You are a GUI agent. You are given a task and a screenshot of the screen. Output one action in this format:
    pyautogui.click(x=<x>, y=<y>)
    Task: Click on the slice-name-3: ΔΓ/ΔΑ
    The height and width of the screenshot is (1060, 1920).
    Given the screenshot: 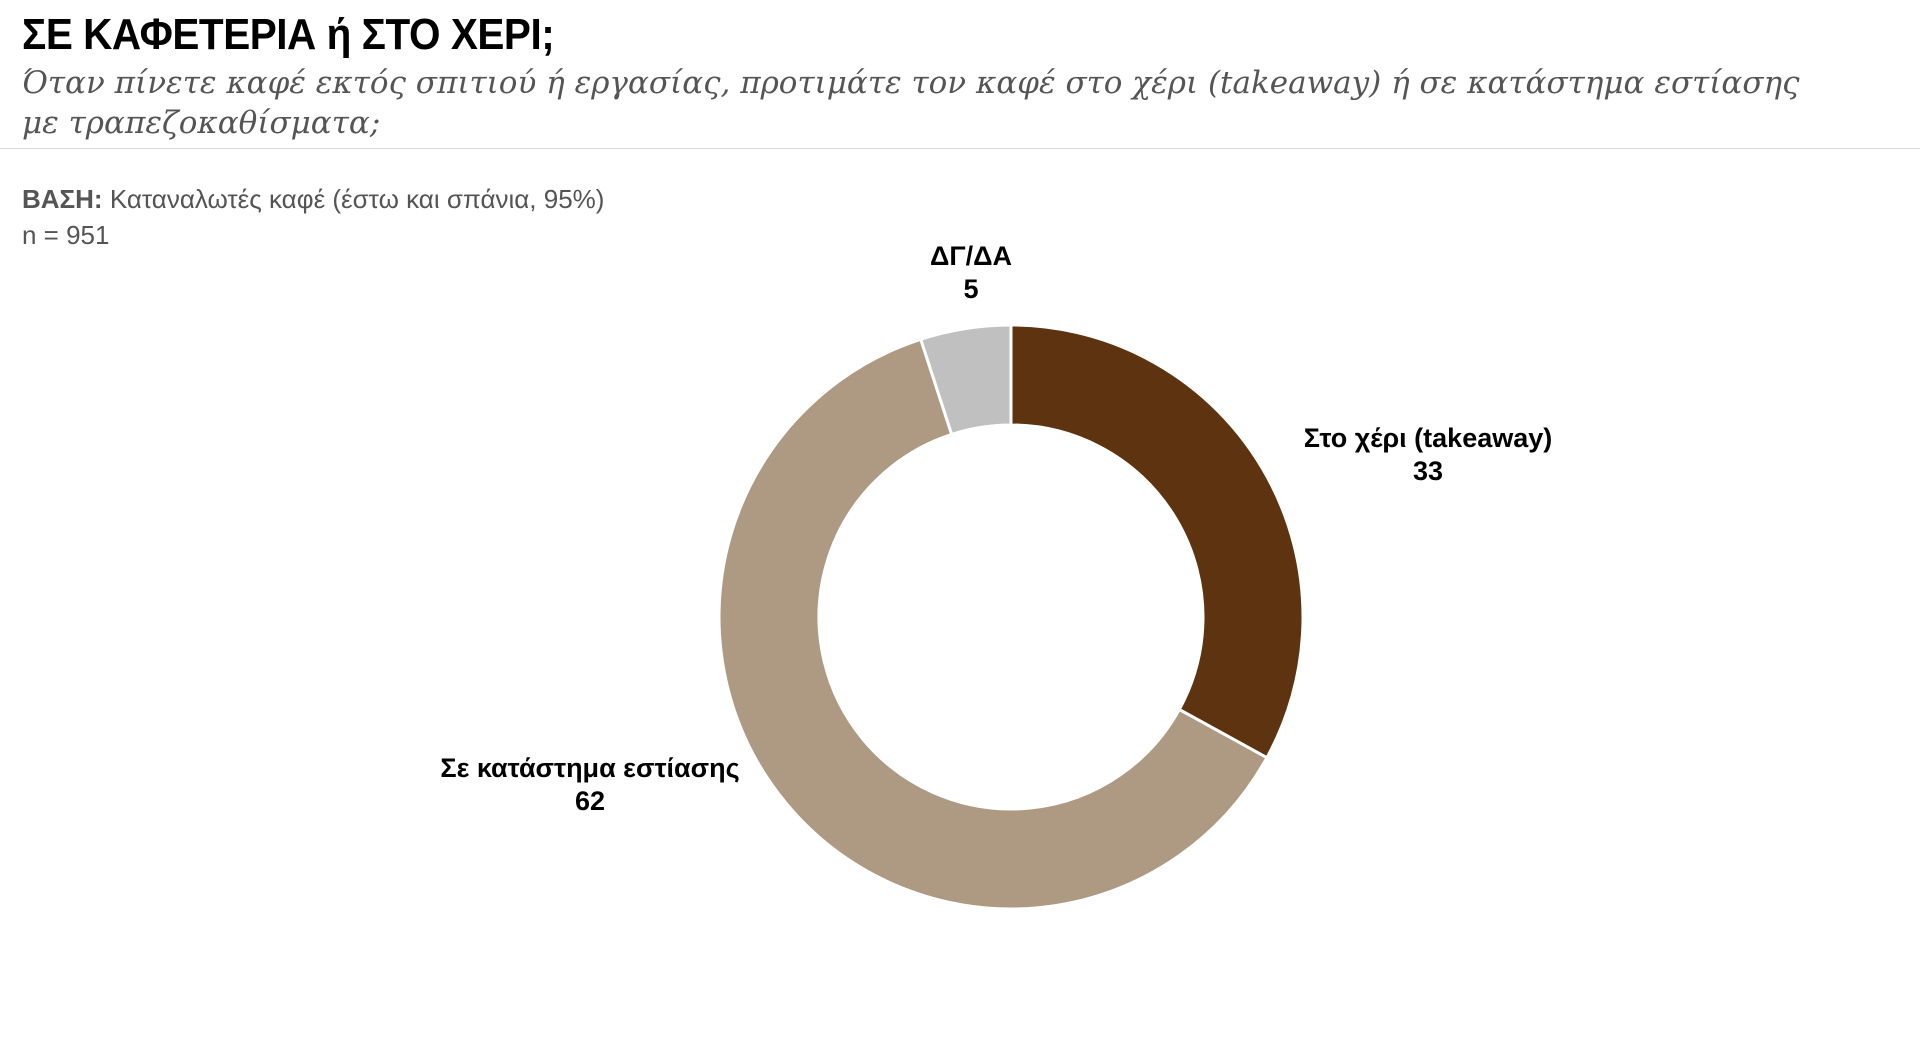 What is the action you would take?
    pyautogui.click(x=971, y=256)
    